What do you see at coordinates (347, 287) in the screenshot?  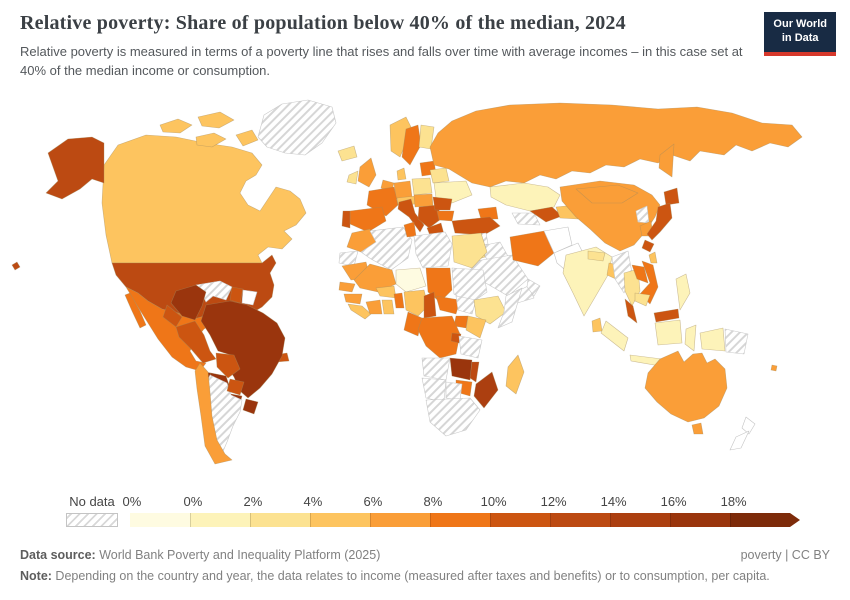 I see `country-senegal: Senegal` at bounding box center [347, 287].